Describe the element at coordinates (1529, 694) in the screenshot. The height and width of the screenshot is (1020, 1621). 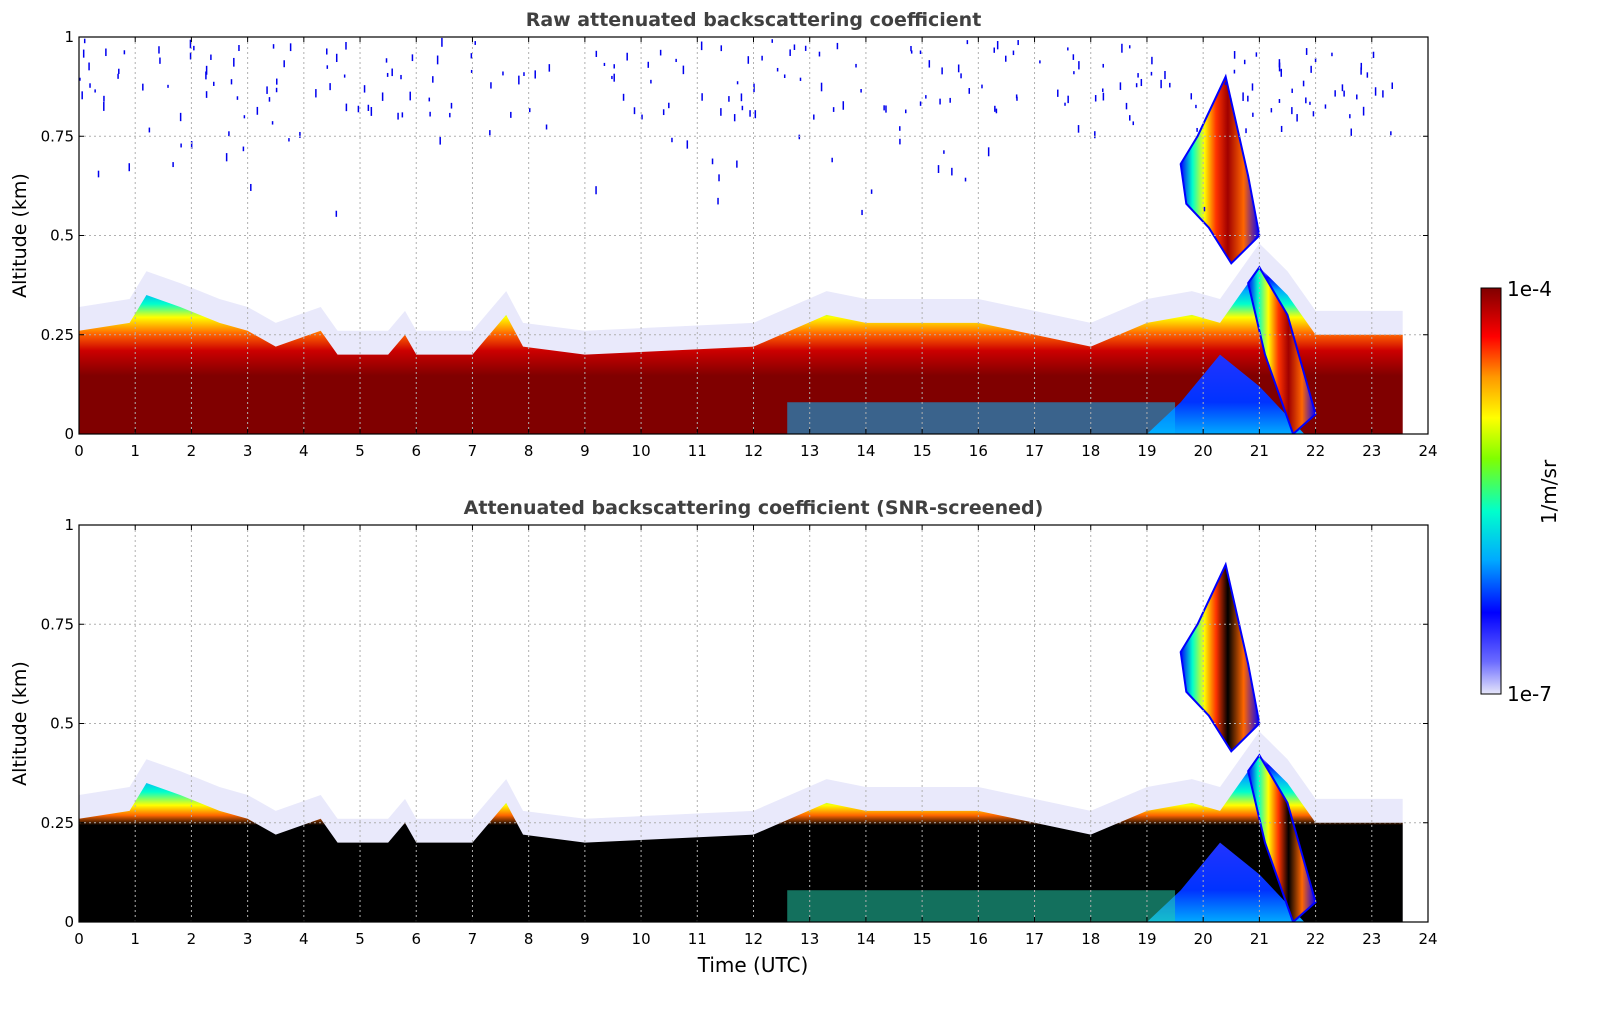
I see `colorbar-min-label: 1e-7` at that location.